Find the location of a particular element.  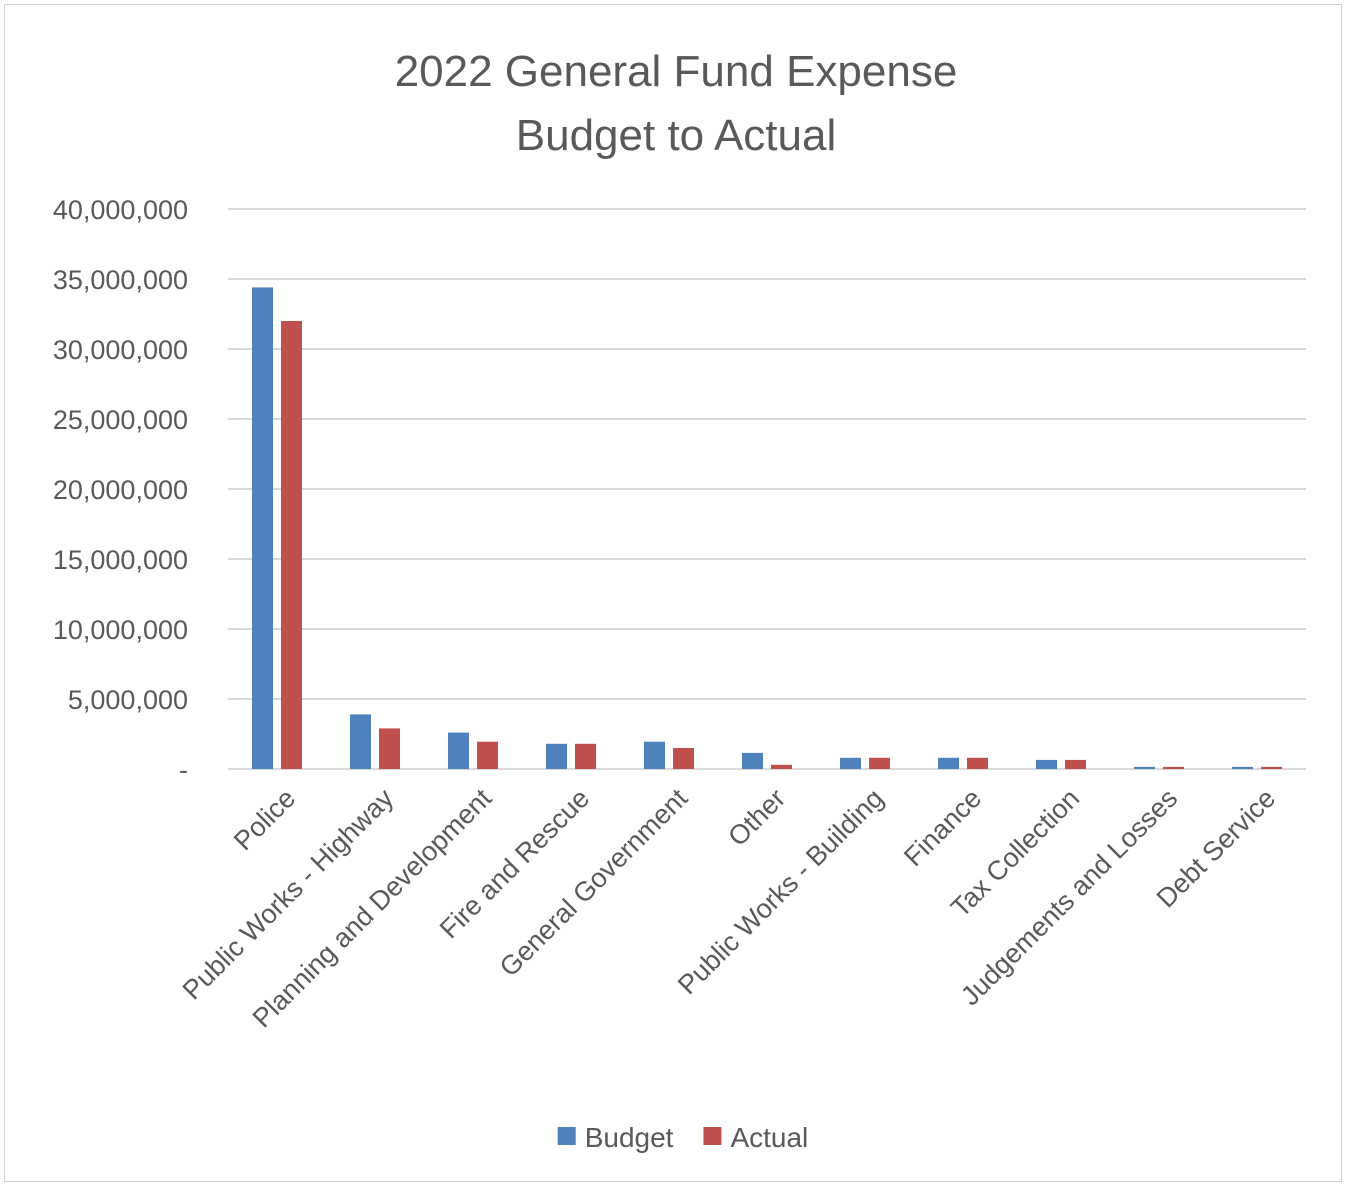

x-category-label: Police is located at coordinates (264, 819).